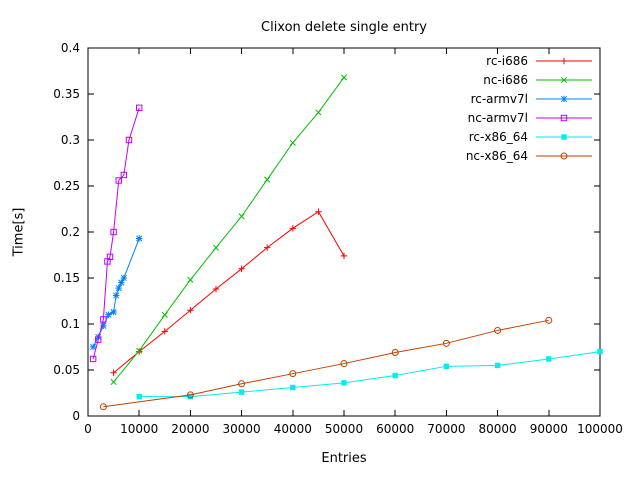 This screenshot has width=640, height=480. I want to click on legend-label: rc-x86_64, so click(498, 137).